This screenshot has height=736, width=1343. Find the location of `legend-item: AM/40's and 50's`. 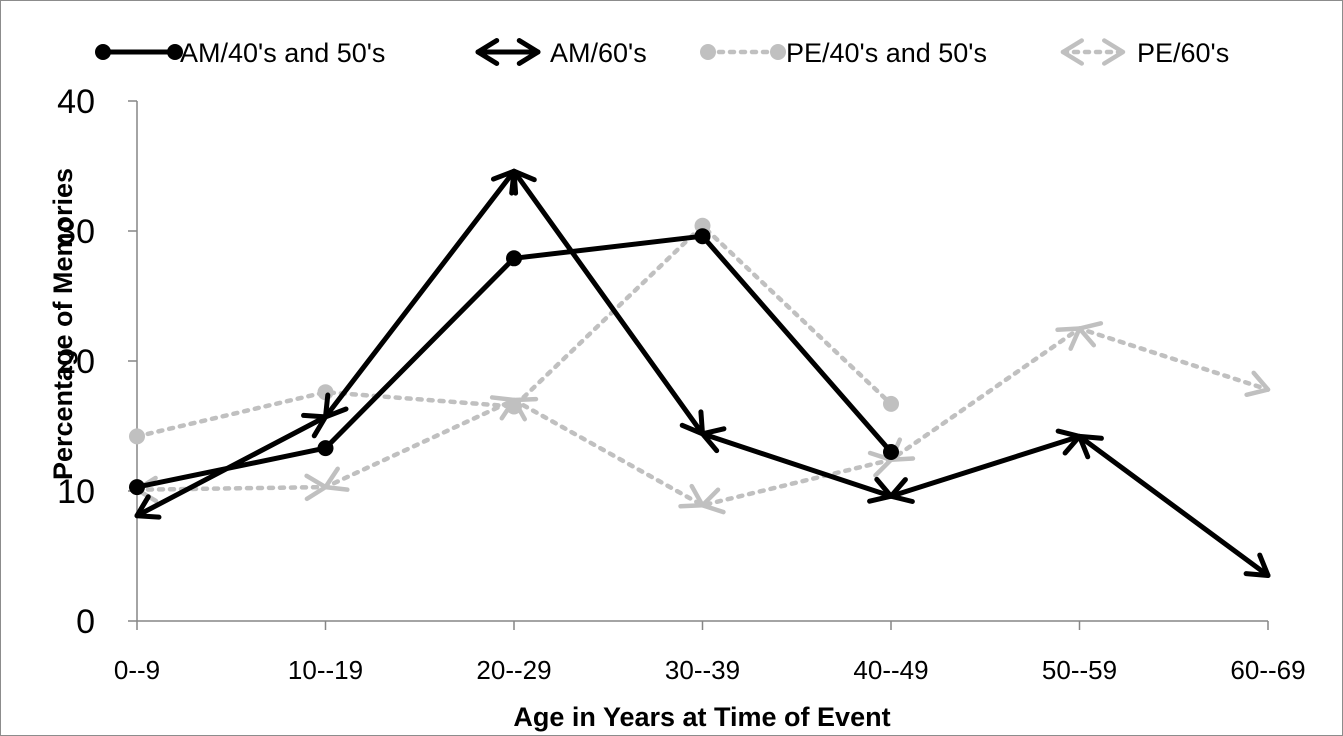

legend-item: AM/40's and 50's is located at coordinates (240, 53).